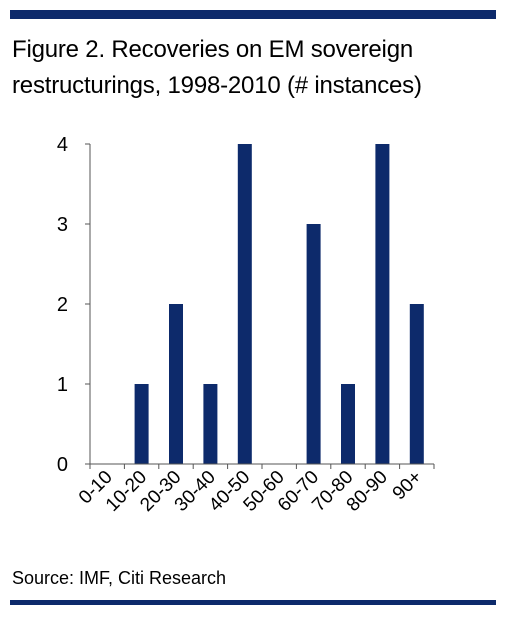 The width and height of the screenshot is (506, 618). Describe the element at coordinates (416, 384) in the screenshot. I see `bar-90+` at that location.